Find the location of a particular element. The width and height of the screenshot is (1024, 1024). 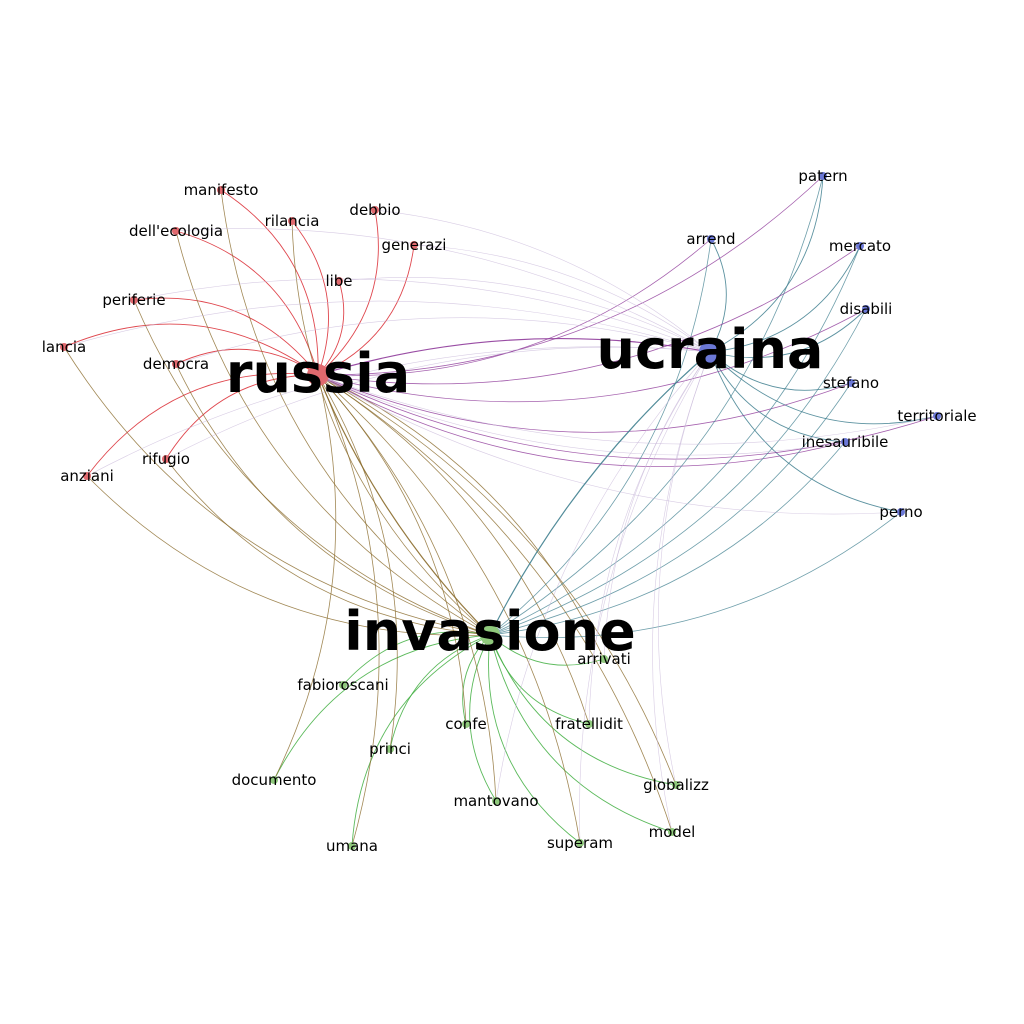

edge-faint-ucraina-fratellidit is located at coordinates (649, 538).